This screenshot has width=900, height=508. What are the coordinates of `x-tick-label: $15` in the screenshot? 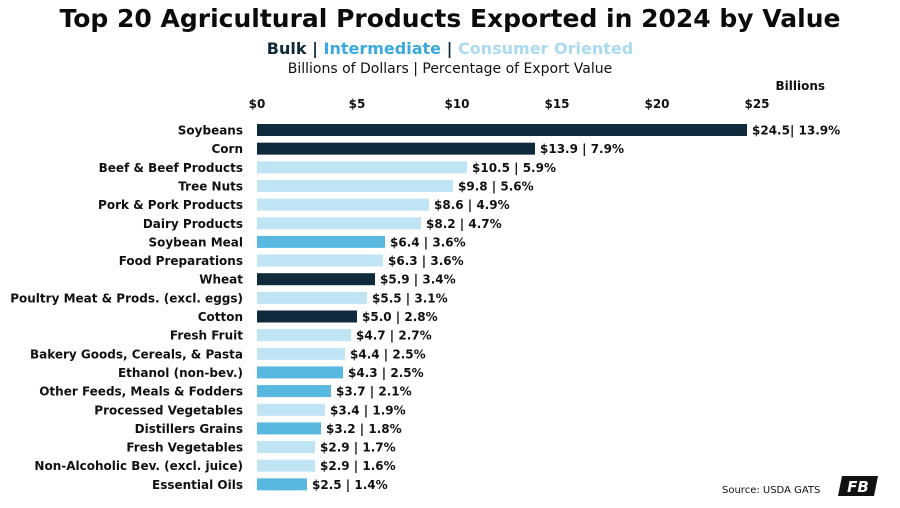 It's located at (556, 104).